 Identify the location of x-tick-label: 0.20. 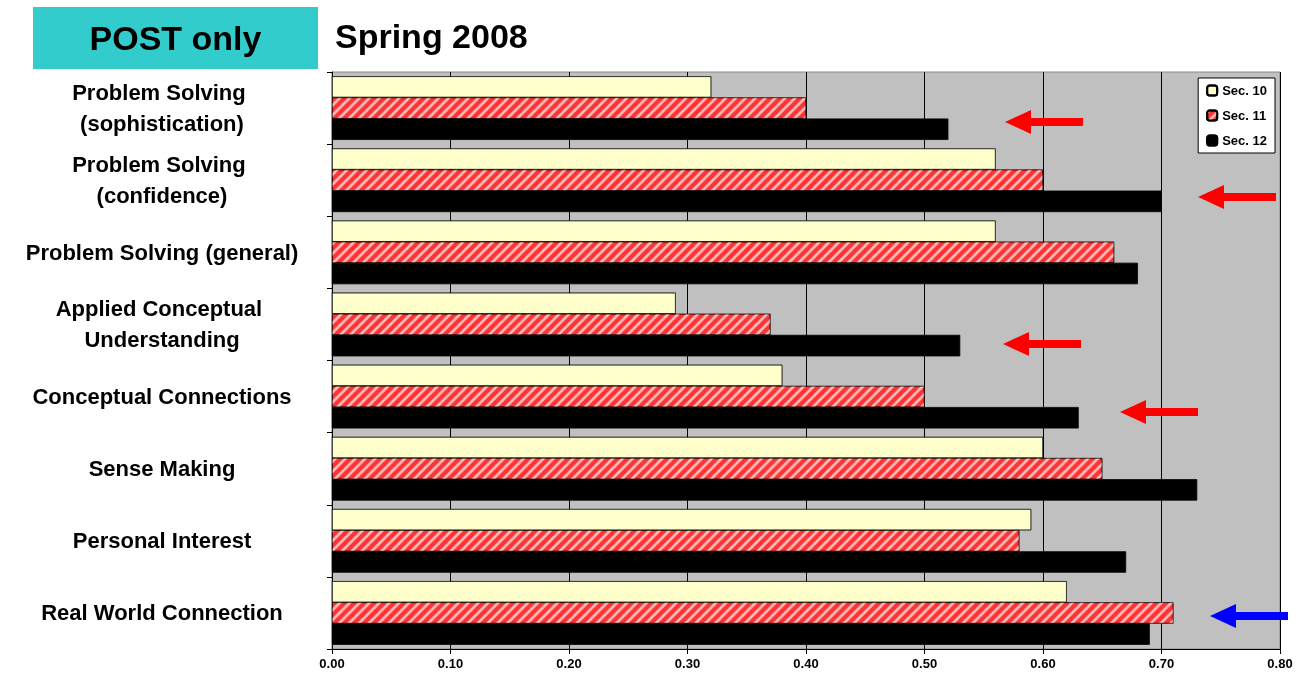
(569, 663).